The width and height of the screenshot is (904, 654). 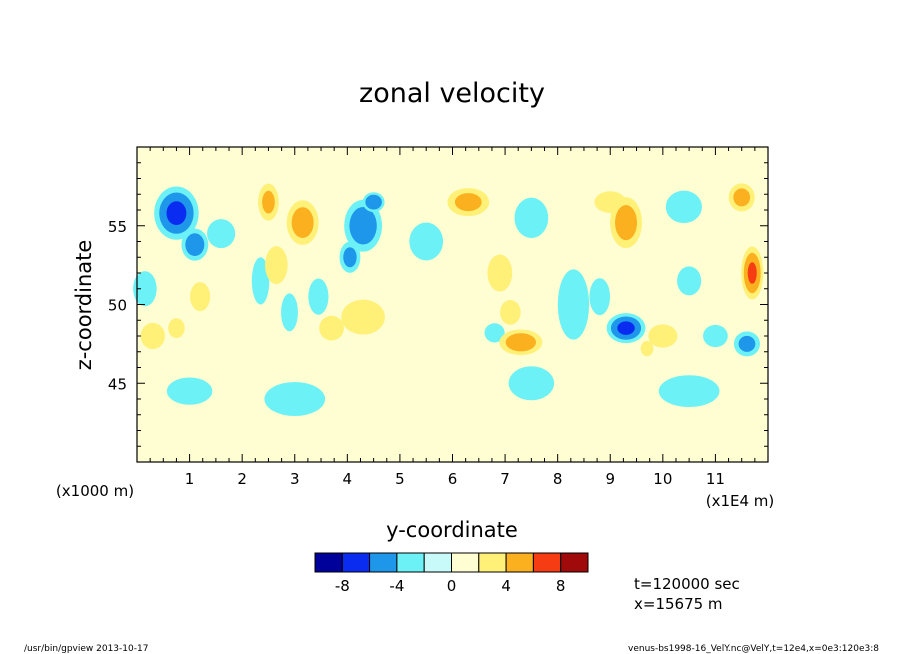 I want to click on colorbar-tick-label: 8, so click(x=561, y=586).